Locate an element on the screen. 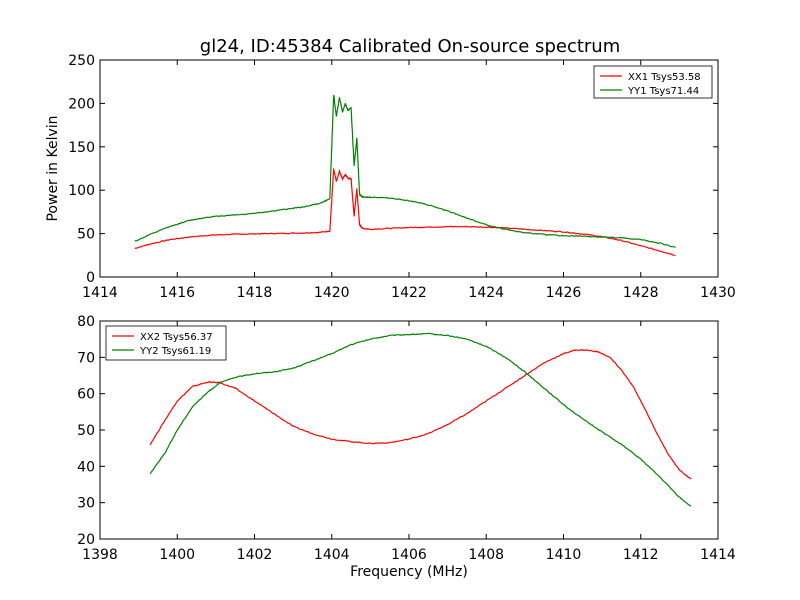  x-tick-label: 1398 is located at coordinates (100, 555).